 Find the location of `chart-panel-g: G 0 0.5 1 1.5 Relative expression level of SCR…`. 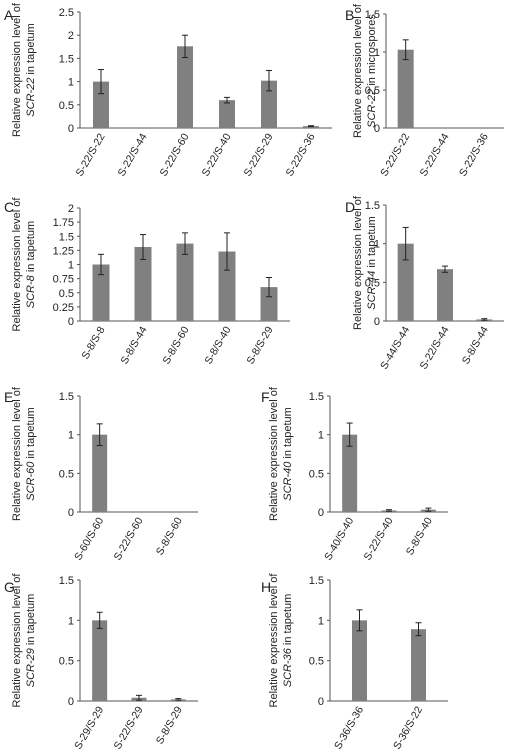

chart-panel-g: G 0 0.5 1 1.5 Relative expression level of SCR… is located at coordinates (101, 662).